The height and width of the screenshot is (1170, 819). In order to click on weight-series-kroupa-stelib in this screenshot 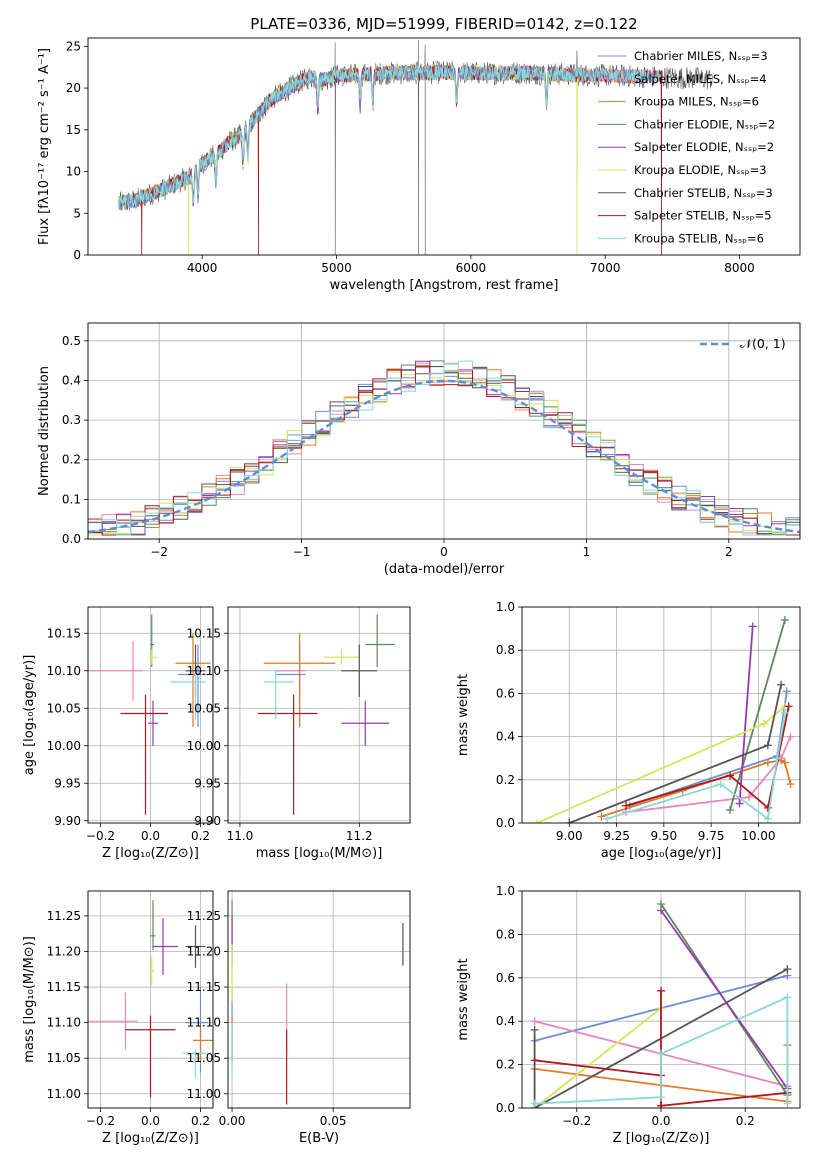, I will do `click(661, 1050)`.